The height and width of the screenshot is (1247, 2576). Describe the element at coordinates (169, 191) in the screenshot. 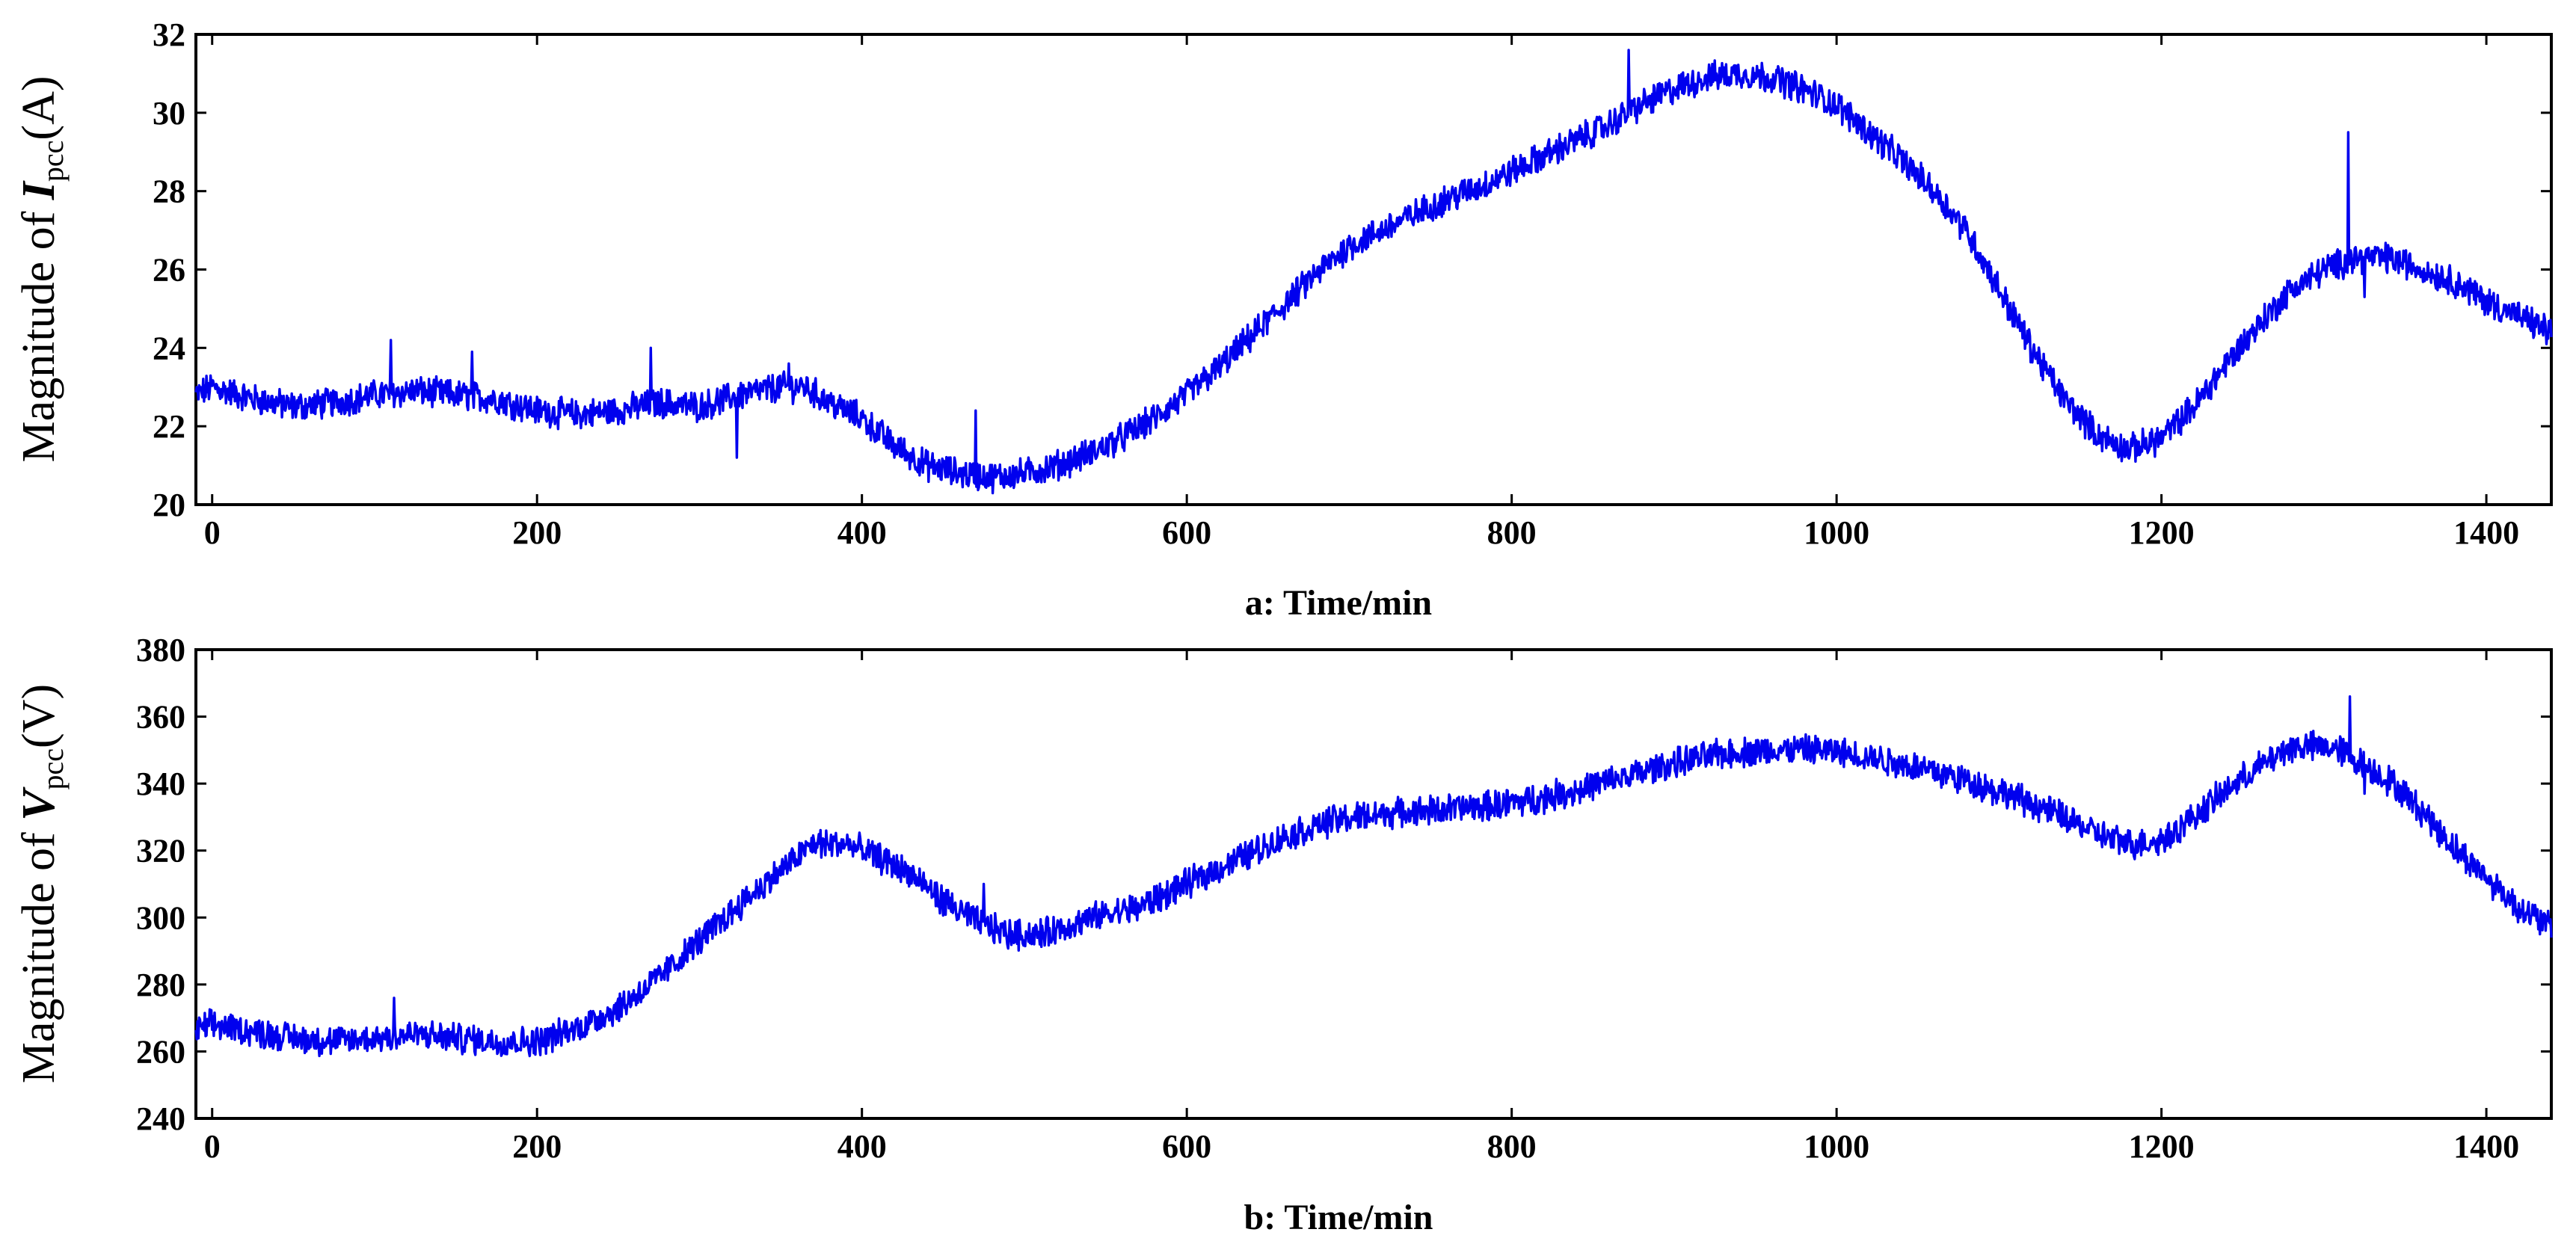

I see `current-y-tick-label: 28` at that location.